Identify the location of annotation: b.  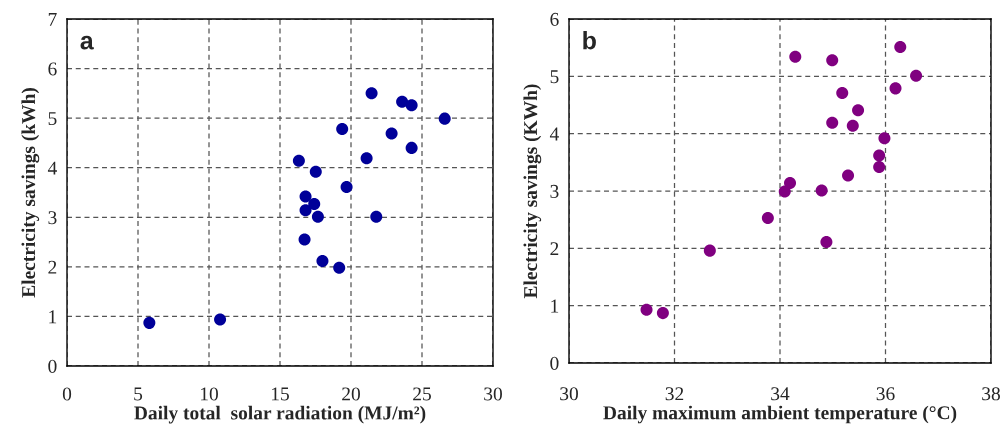
(589, 40).